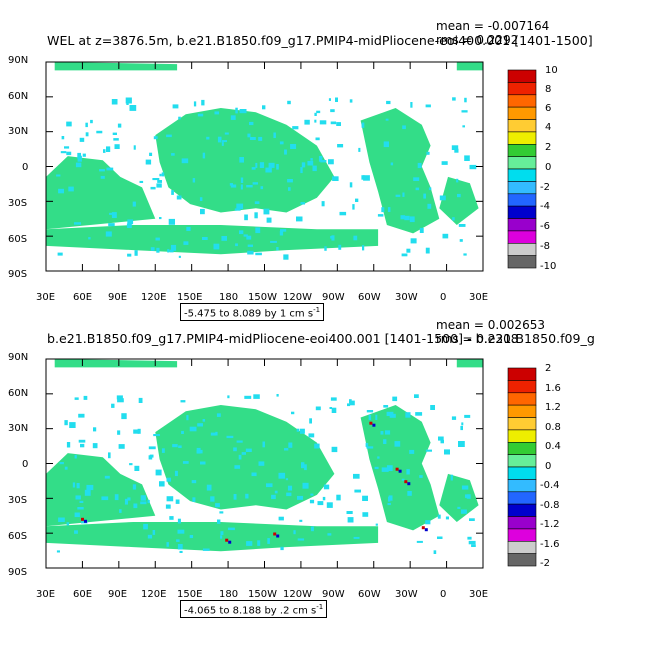 The height and width of the screenshot is (647, 647). Describe the element at coordinates (229, 594) in the screenshot. I see `p2-lon-180: 180` at that location.